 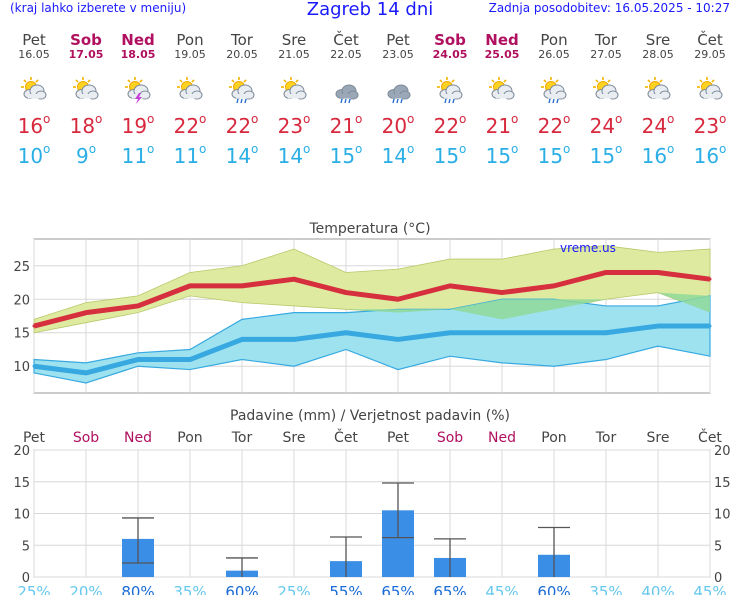 I want to click on y-tick-label: 20, so click(x=21, y=300).